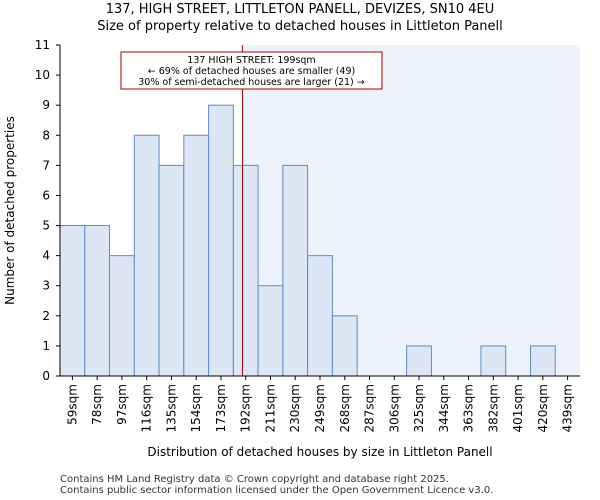 The image size is (600, 500). Describe the element at coordinates (518, 408) in the screenshot. I see `x-tick-label-401sqm: 401sqm` at that location.